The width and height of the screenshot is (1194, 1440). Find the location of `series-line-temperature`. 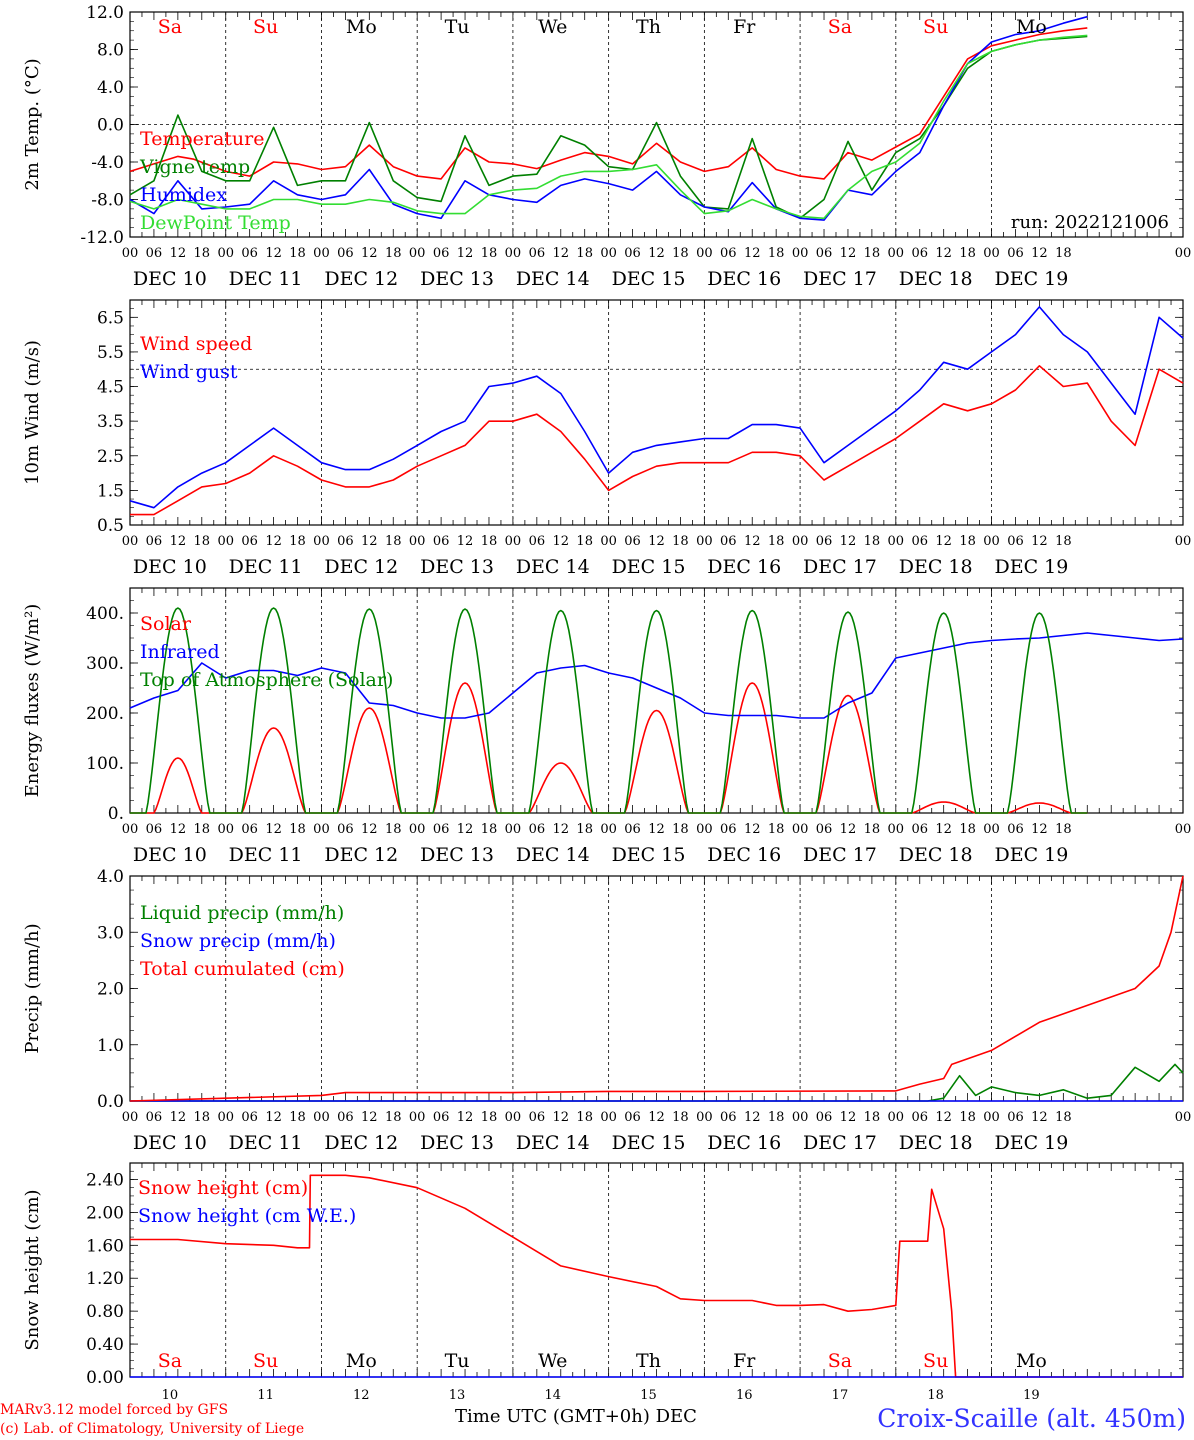

series-line-temperature is located at coordinates (608, 103).